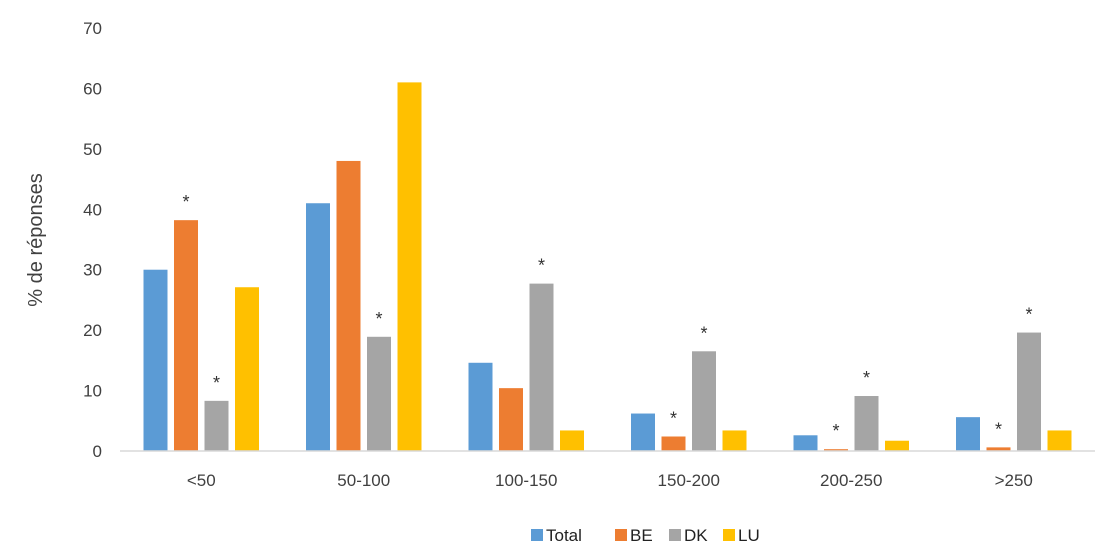  I want to click on legend-swatch-dk, so click(675, 535).